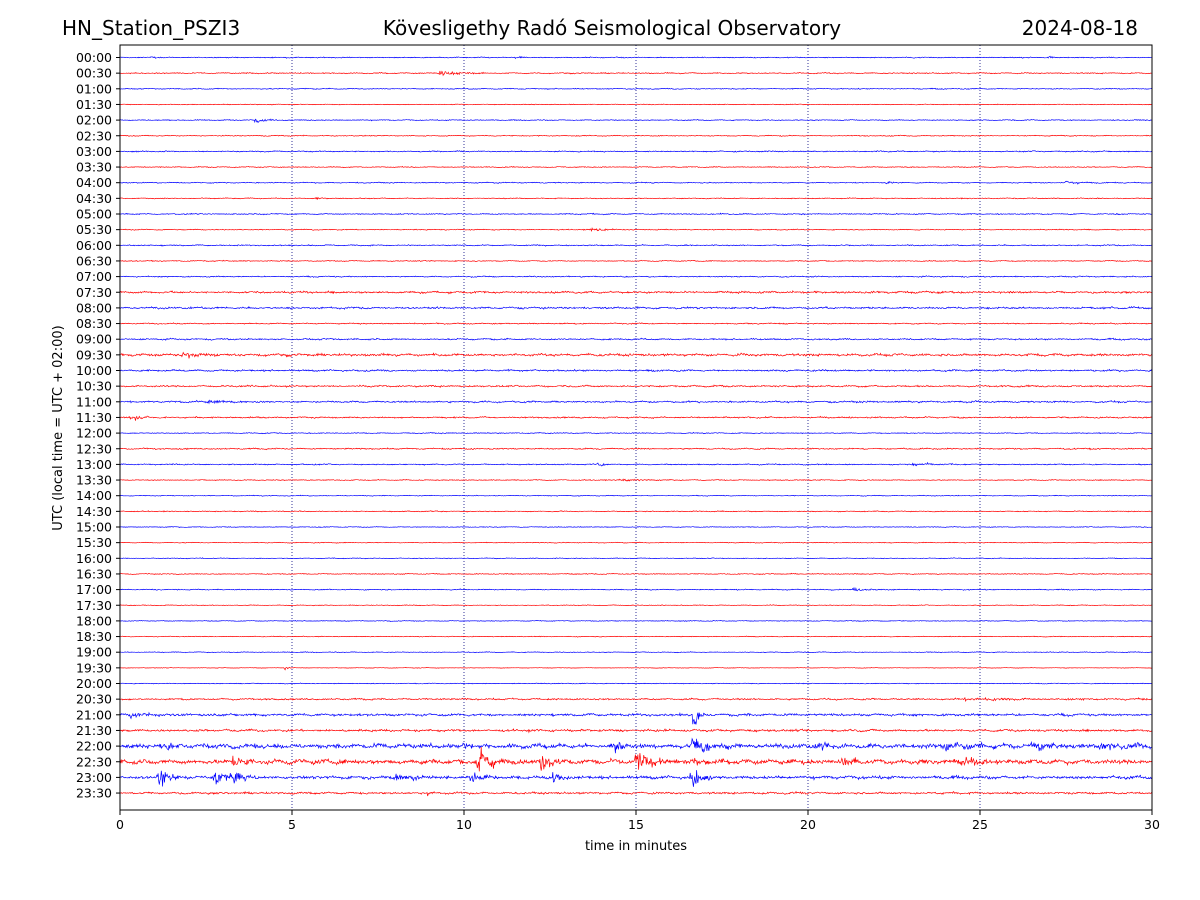  What do you see at coordinates (94, 151) in the screenshot?
I see `y-tick-label-0300: 03:00` at bounding box center [94, 151].